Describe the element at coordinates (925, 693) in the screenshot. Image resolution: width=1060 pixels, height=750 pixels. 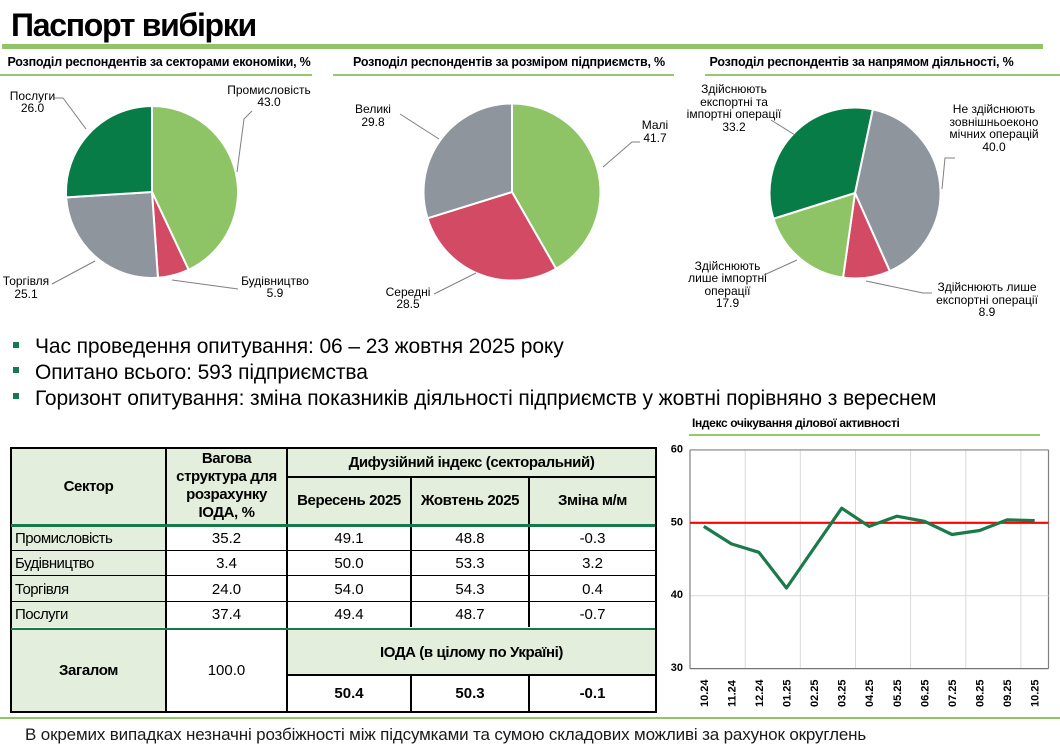
I see `svg-text: 06.25` at that location.